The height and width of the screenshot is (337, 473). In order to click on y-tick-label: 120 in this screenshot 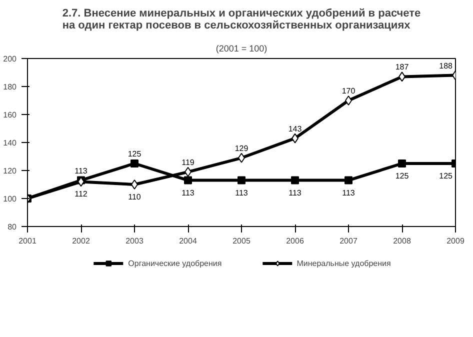, I will do `click(10, 171)`.